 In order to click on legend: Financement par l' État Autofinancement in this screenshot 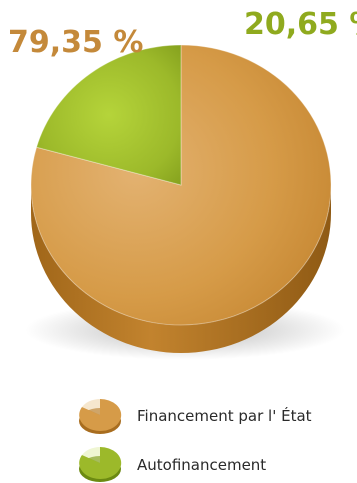, I will do `click(195, 440)`.